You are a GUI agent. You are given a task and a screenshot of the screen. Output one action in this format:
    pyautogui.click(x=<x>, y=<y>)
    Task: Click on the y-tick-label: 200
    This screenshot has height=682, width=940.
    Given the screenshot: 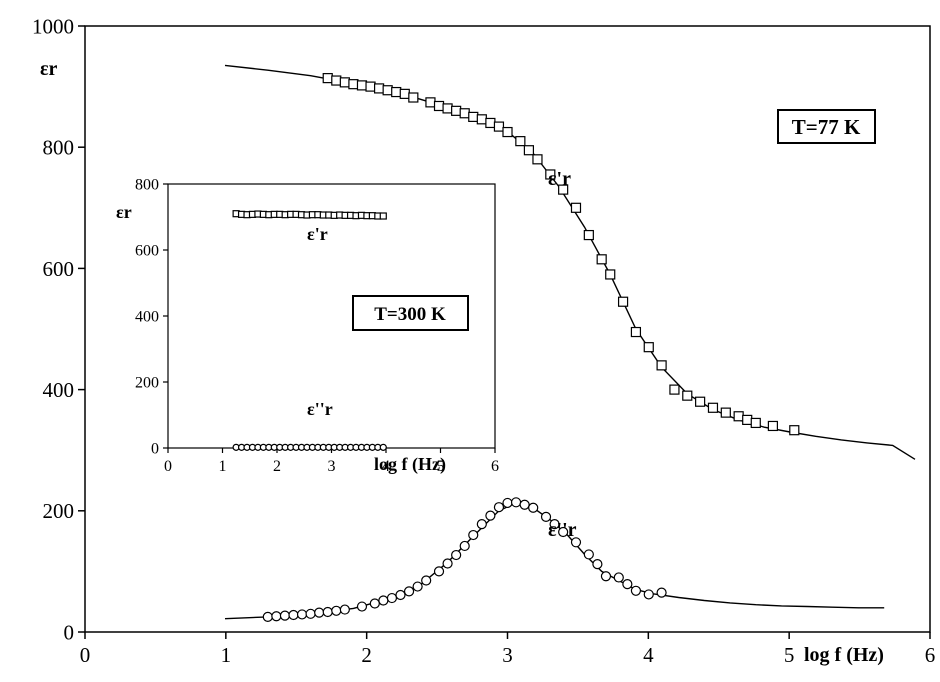 What is the action you would take?
    pyautogui.click(x=59, y=511)
    